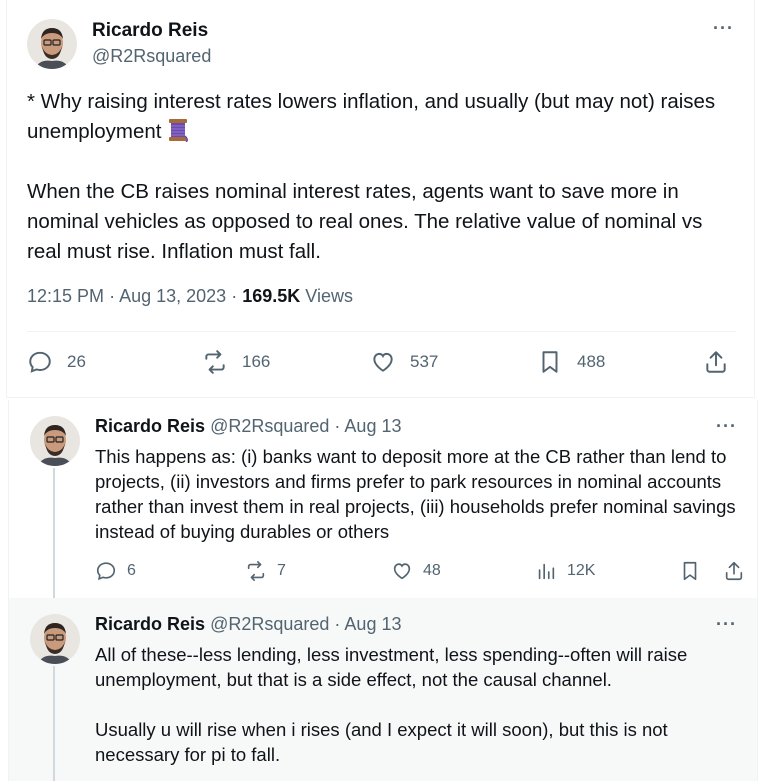  Describe the element at coordinates (432, 570) in the screenshot. I see `like-count: 48` at that location.